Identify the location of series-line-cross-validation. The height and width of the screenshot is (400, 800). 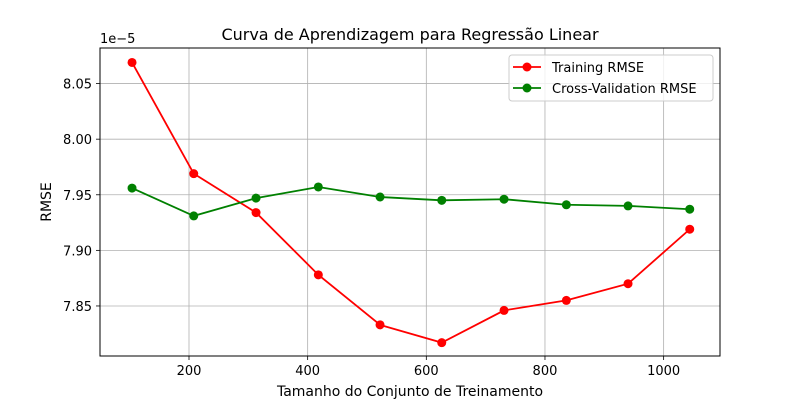
(410, 201).